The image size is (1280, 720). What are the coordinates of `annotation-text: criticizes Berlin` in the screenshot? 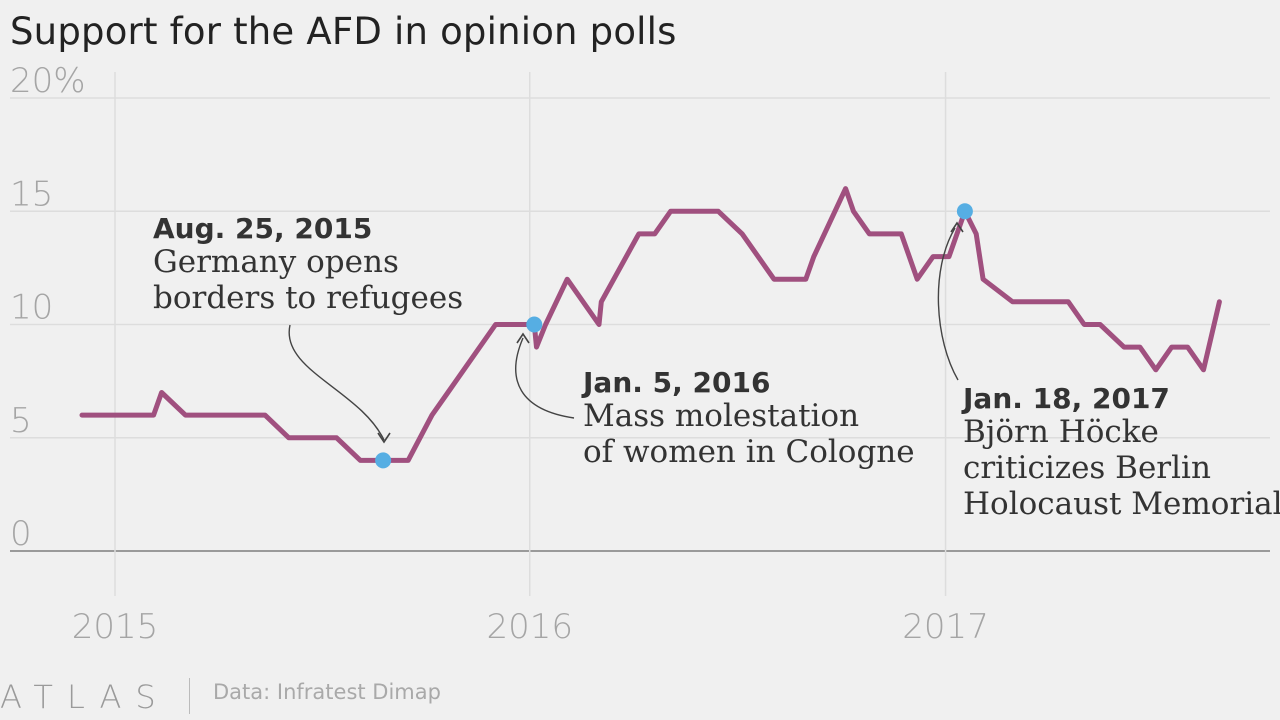 It's located at (1087, 468).